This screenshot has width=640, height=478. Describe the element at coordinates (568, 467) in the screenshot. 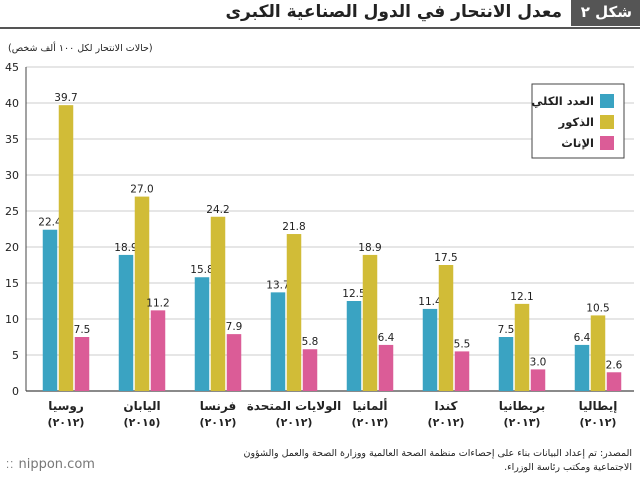

I see `source-line-2: الاجتماعية ومكتب رئاسة الوزراء.` at that location.